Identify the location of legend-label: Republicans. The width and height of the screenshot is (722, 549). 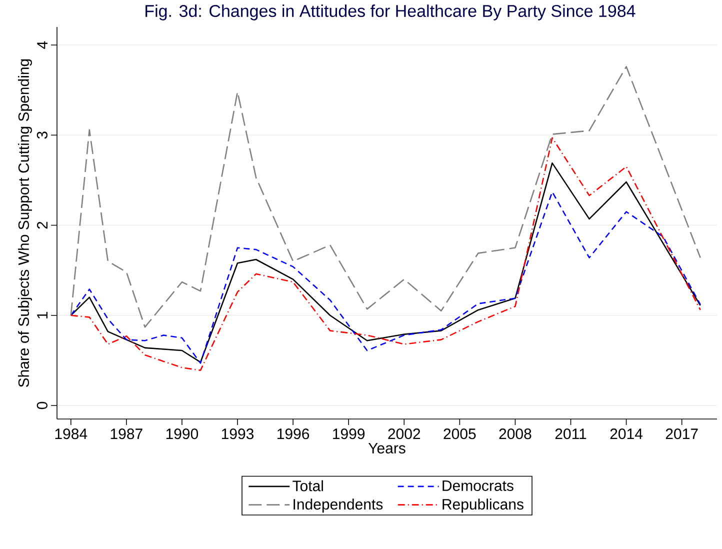
(483, 505).